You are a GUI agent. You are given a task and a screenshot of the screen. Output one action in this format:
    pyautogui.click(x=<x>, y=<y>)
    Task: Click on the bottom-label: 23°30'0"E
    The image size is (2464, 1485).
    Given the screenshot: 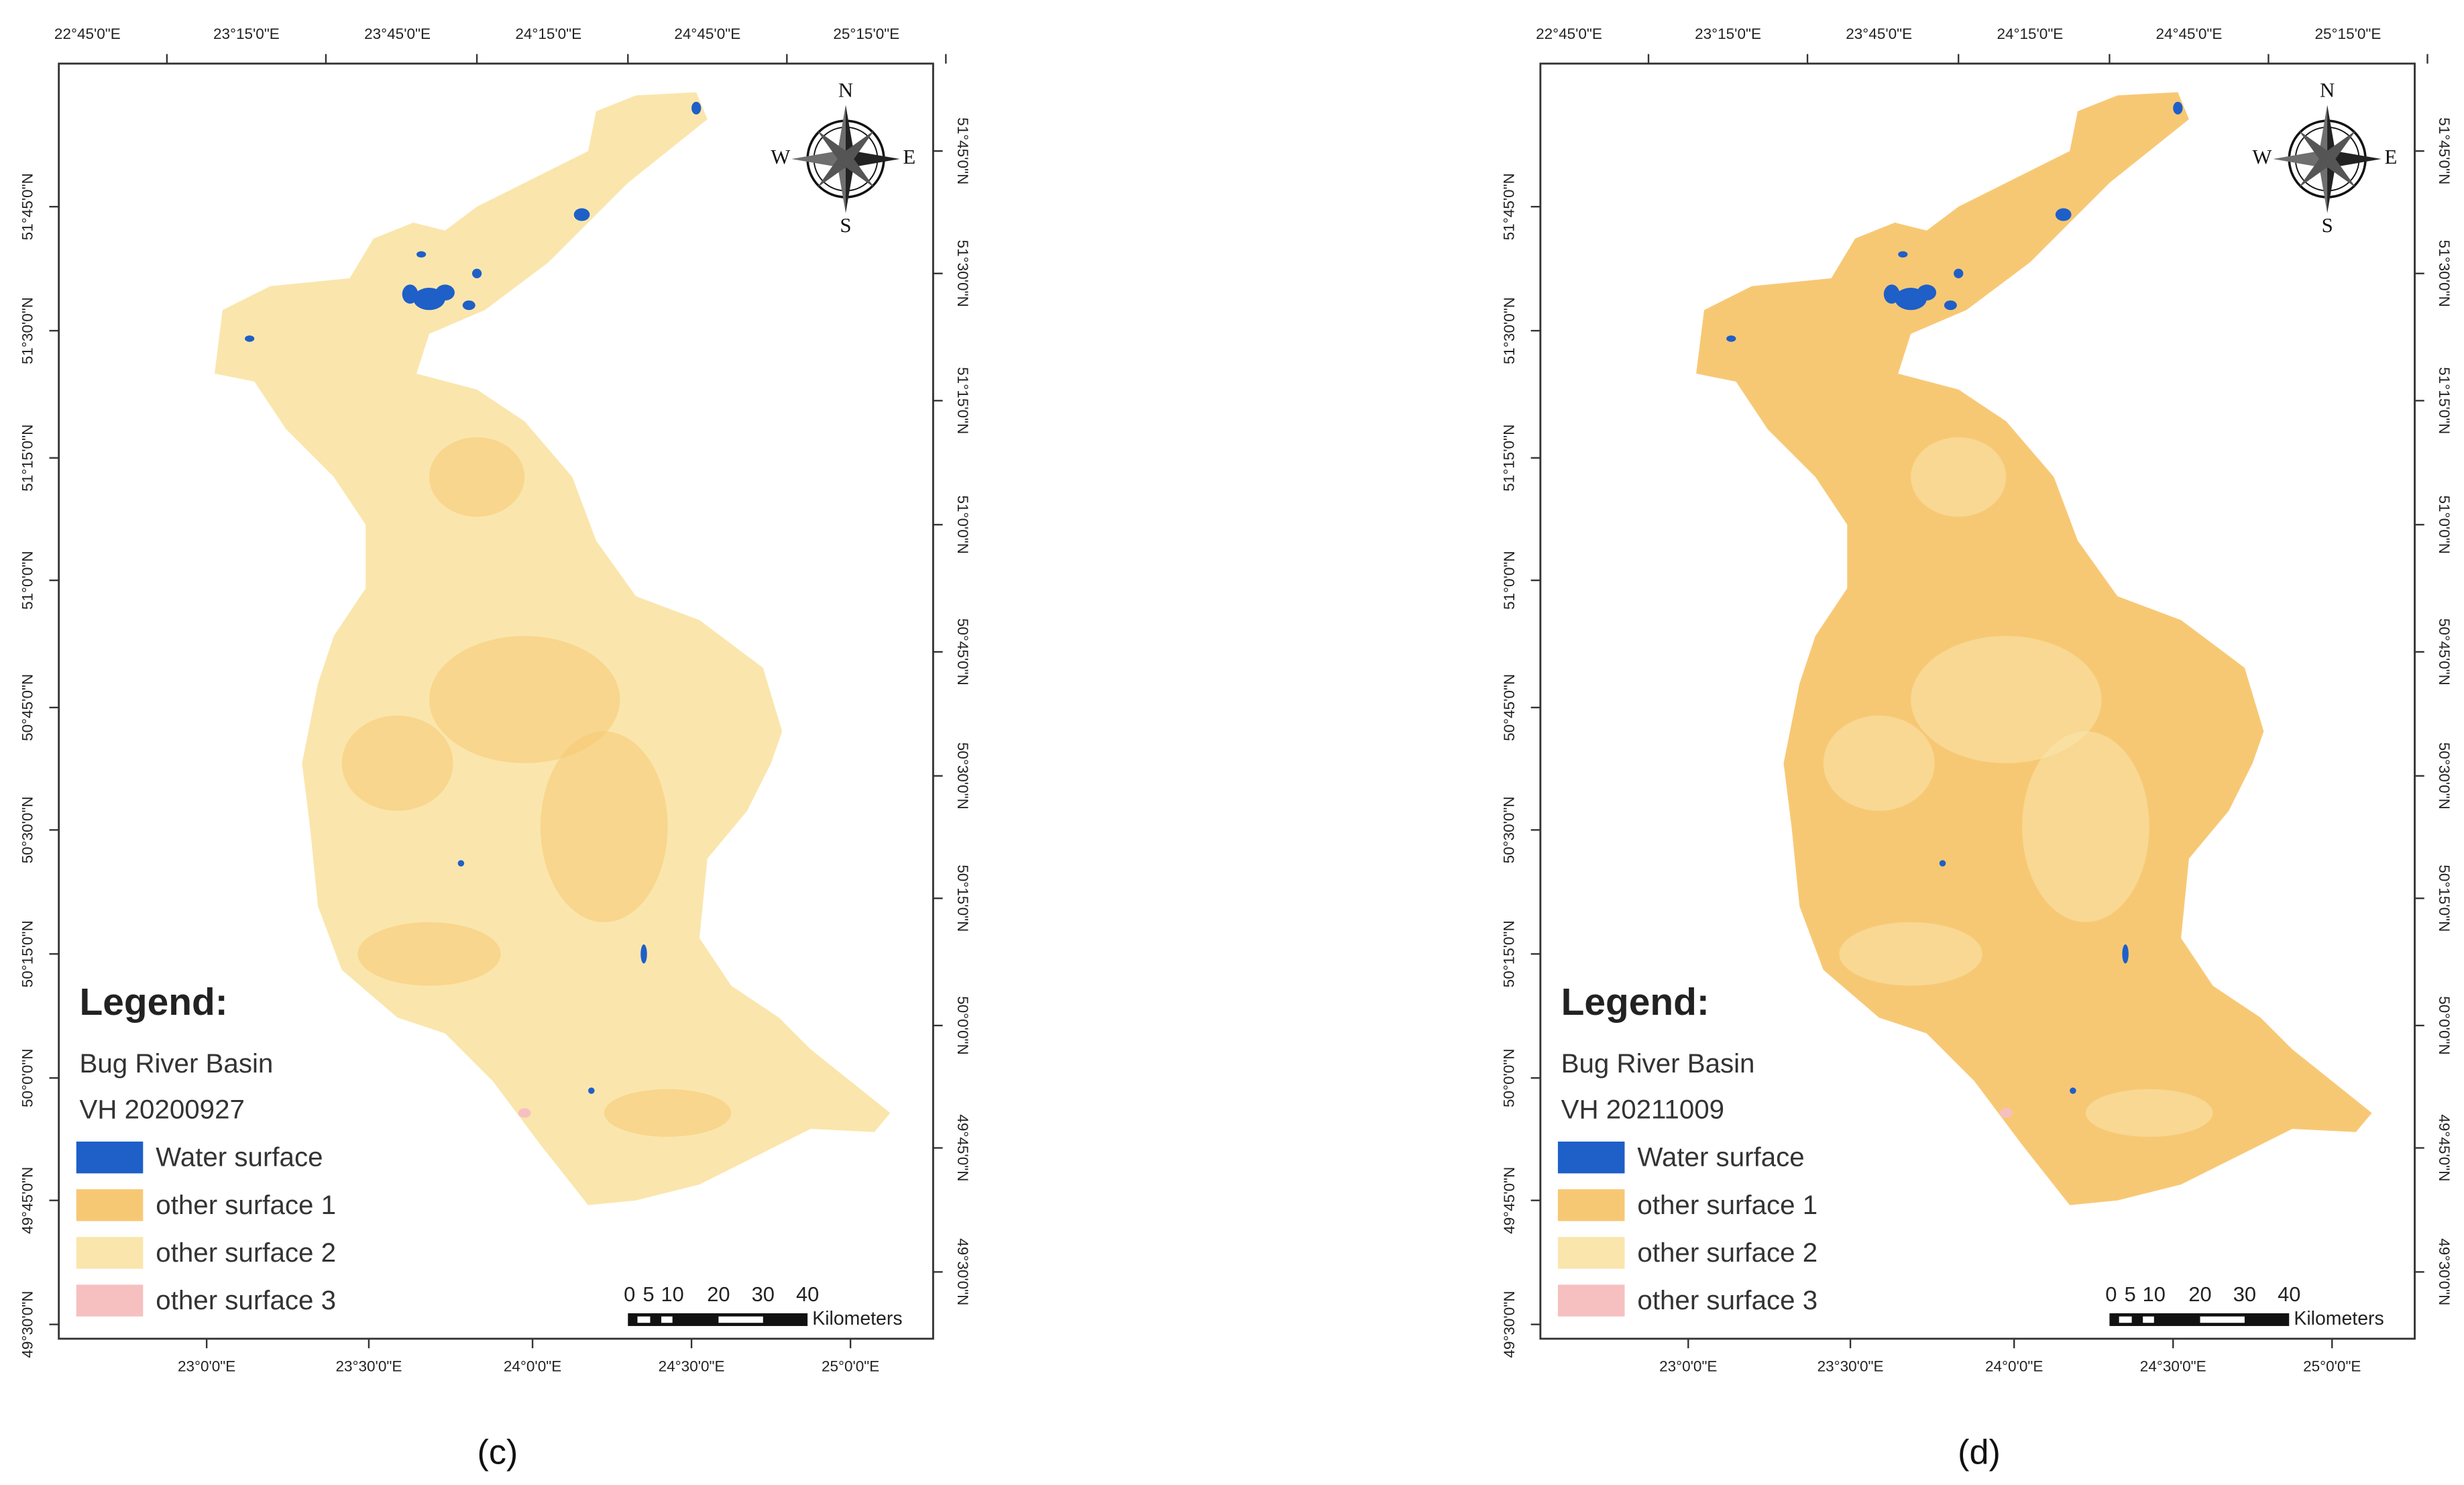 What is the action you would take?
    pyautogui.click(x=368, y=1367)
    